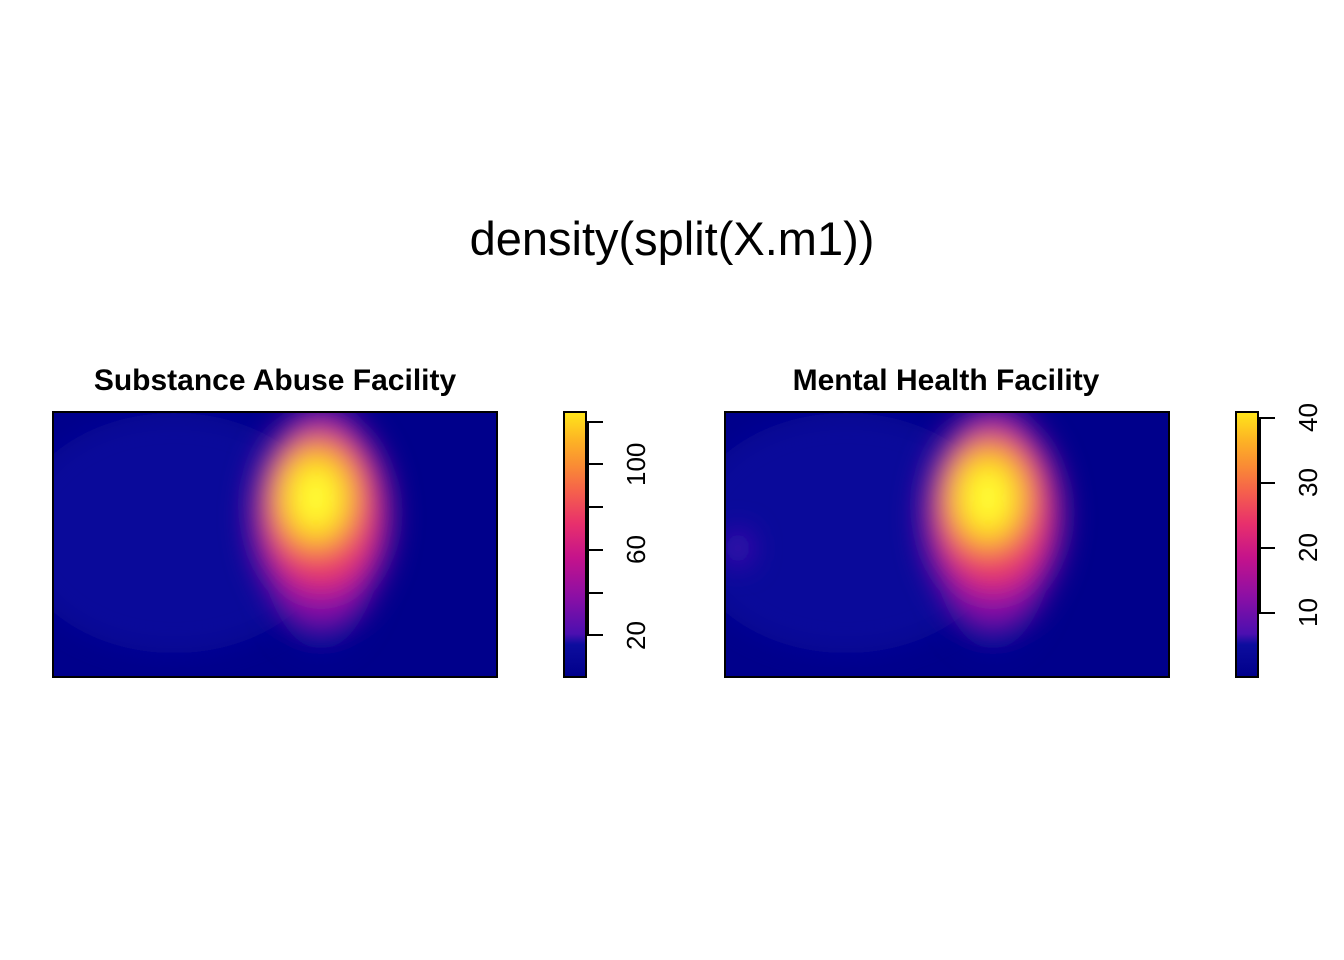  I want to click on density-map-mental-health, so click(947, 544).